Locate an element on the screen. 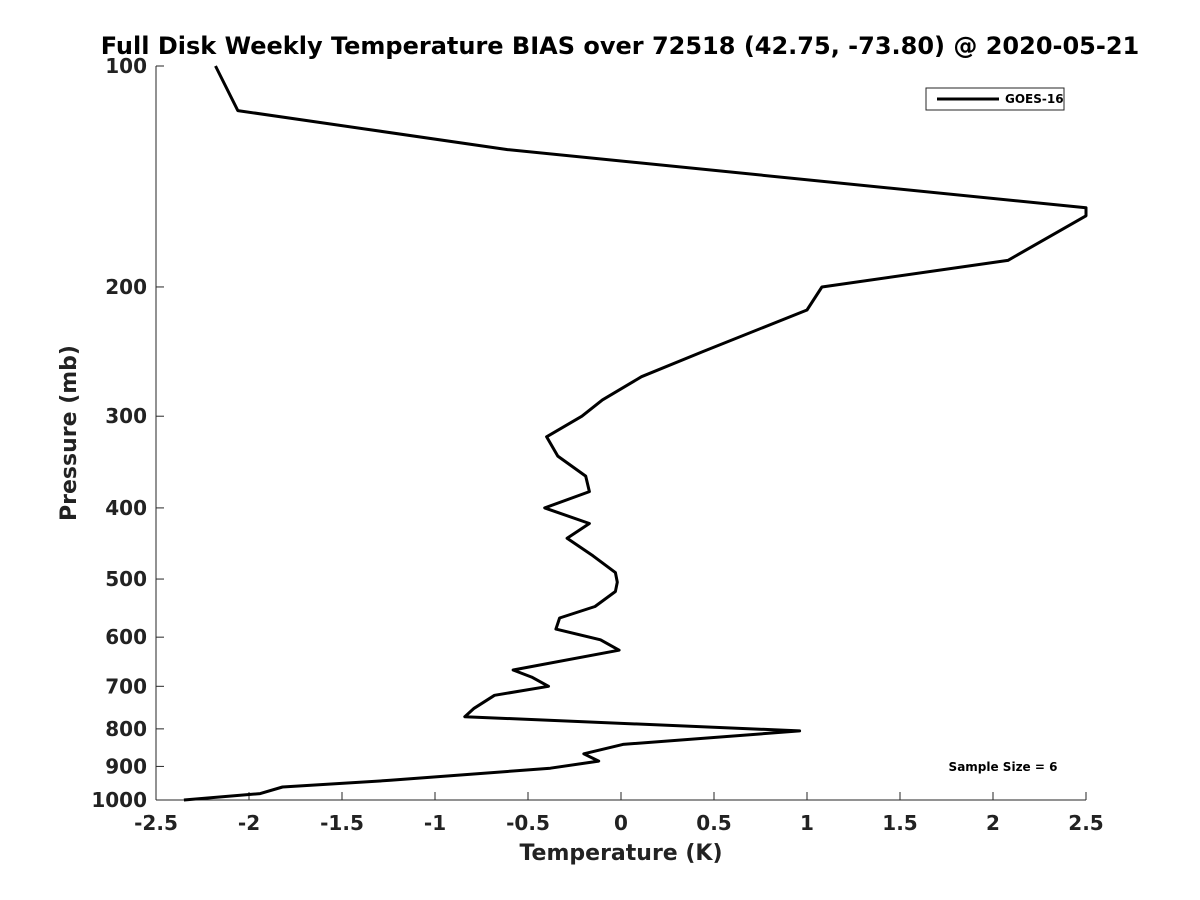 The image size is (1200, 900). y-tick-label: 100 is located at coordinates (126, 66).